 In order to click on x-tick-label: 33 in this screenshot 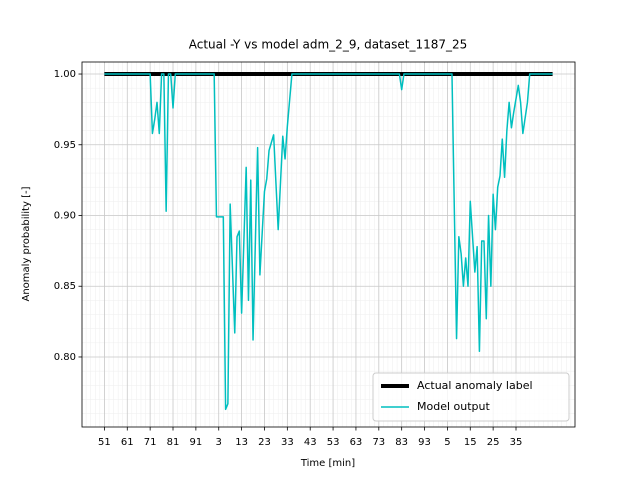, I will do `click(287, 442)`.